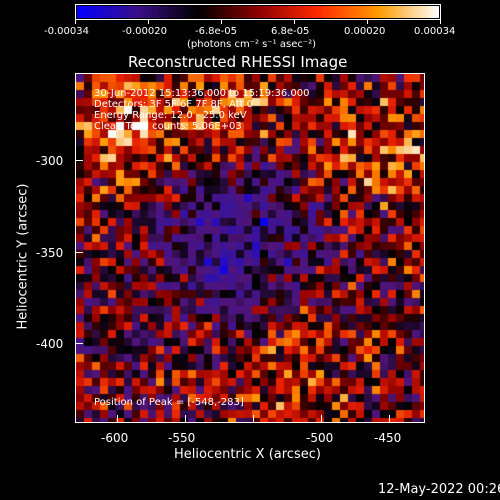 The image size is (500, 500). Describe the element at coordinates (252, 44) in the screenshot. I see `colorbar-unit-label: (photons cm⁻² s⁻¹ asec⁻²)` at that location.